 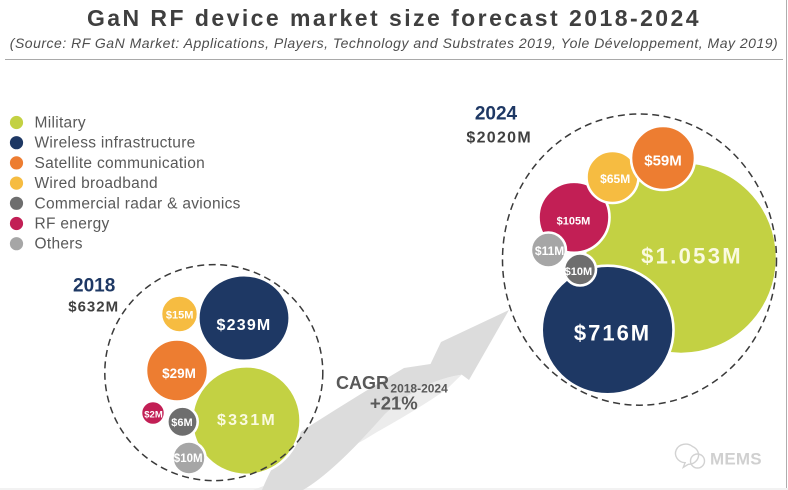 I want to click on svg-text: RF energy, so click(x=72, y=224).